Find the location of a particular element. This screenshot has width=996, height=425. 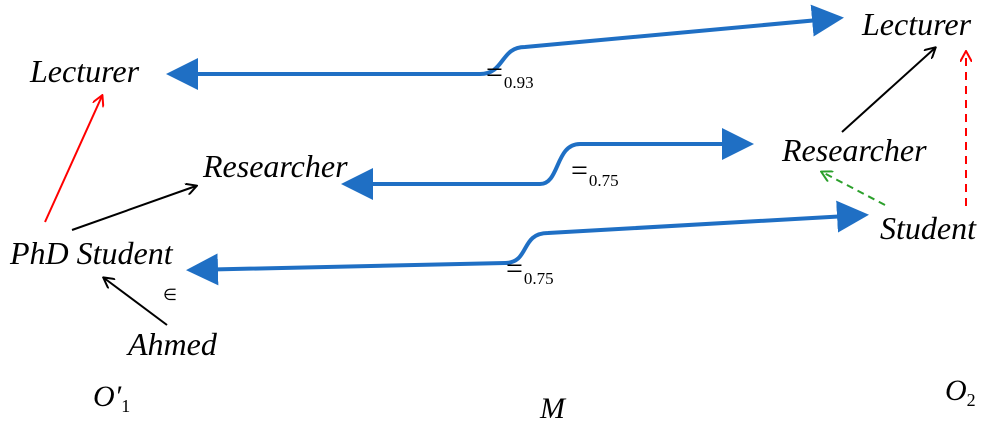

left-ontology-name-main: O′ is located at coordinates (107, 396).